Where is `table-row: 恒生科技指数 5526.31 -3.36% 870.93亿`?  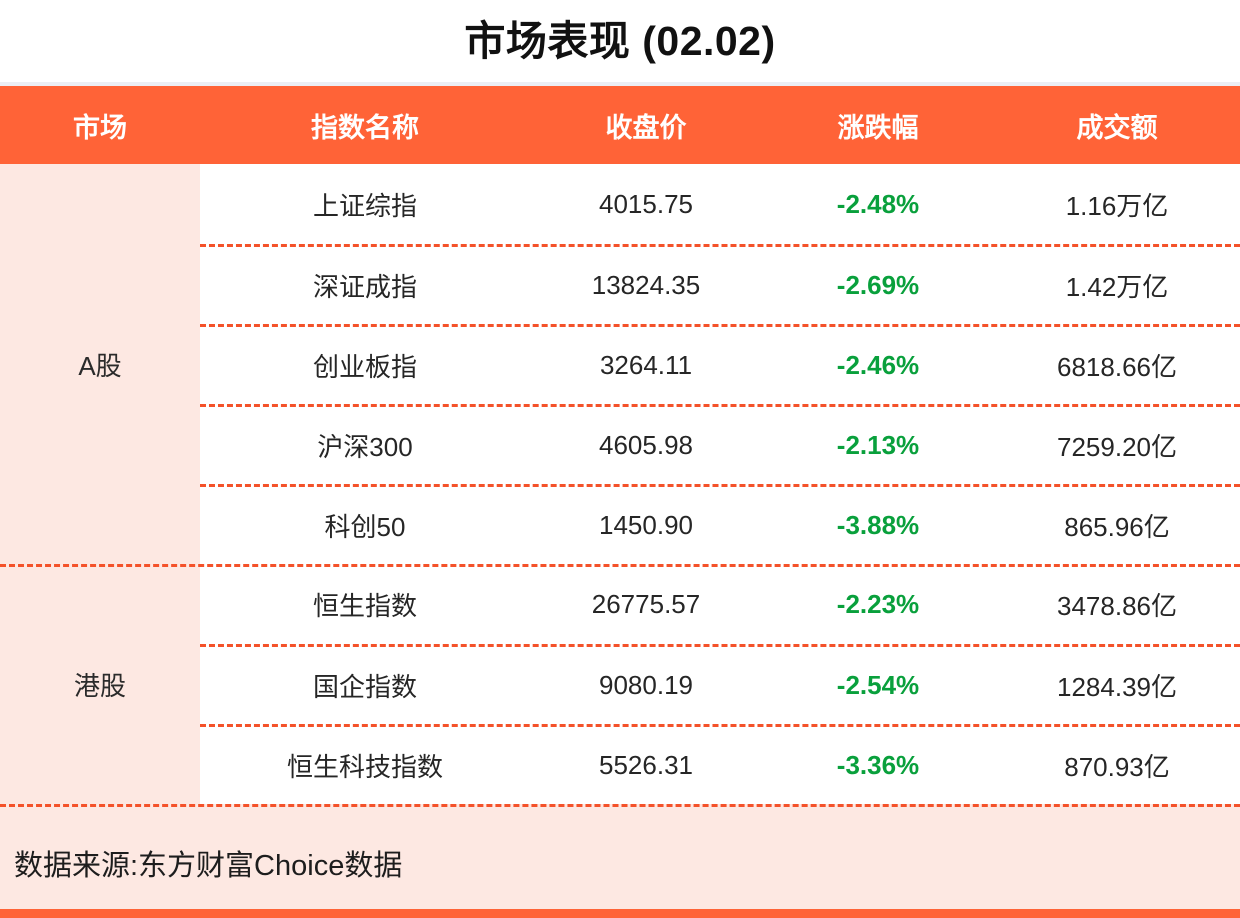
table-row: 恒生科技指数 5526.31 -3.36% 870.93亿 is located at coordinates (720, 764).